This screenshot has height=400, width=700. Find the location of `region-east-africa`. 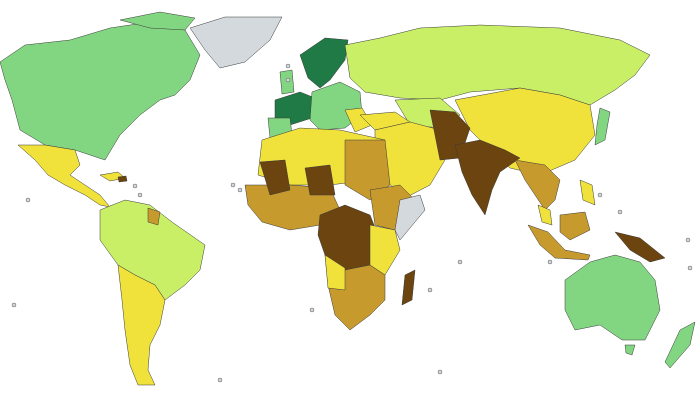

region-east-africa is located at coordinates (385, 250).